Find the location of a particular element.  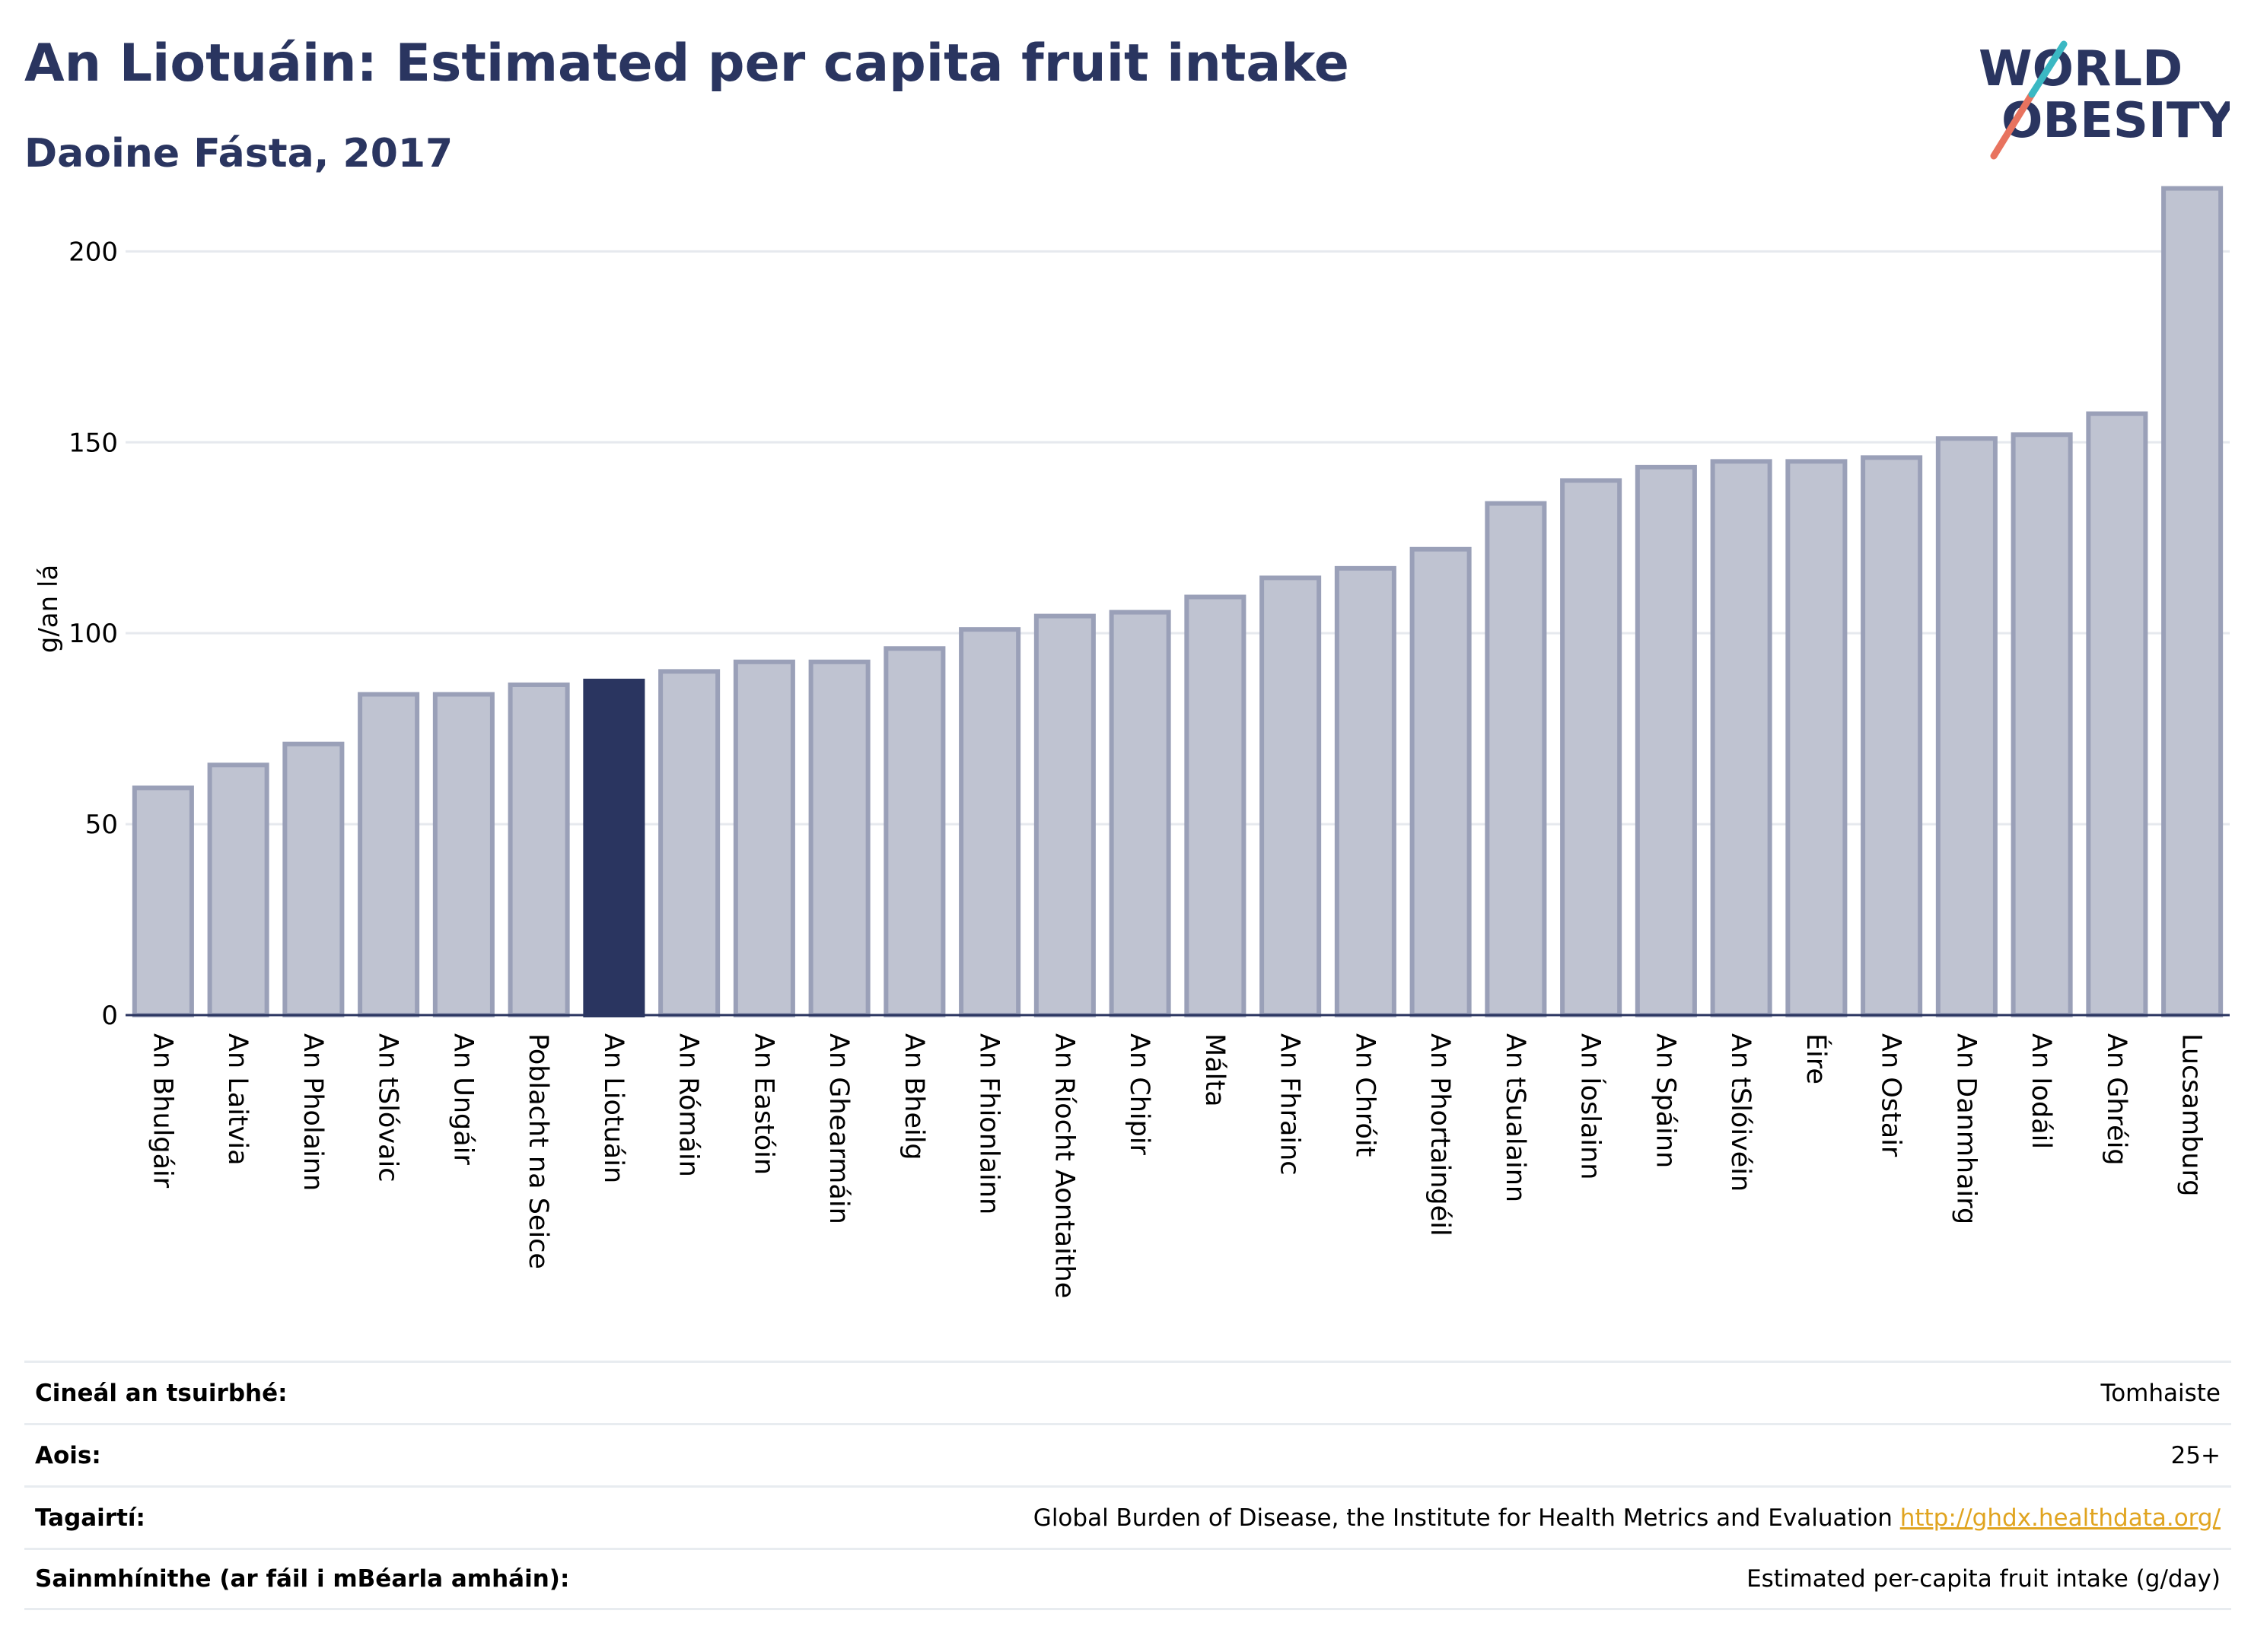

x-tick-label: An Bheilg is located at coordinates (914, 1096).